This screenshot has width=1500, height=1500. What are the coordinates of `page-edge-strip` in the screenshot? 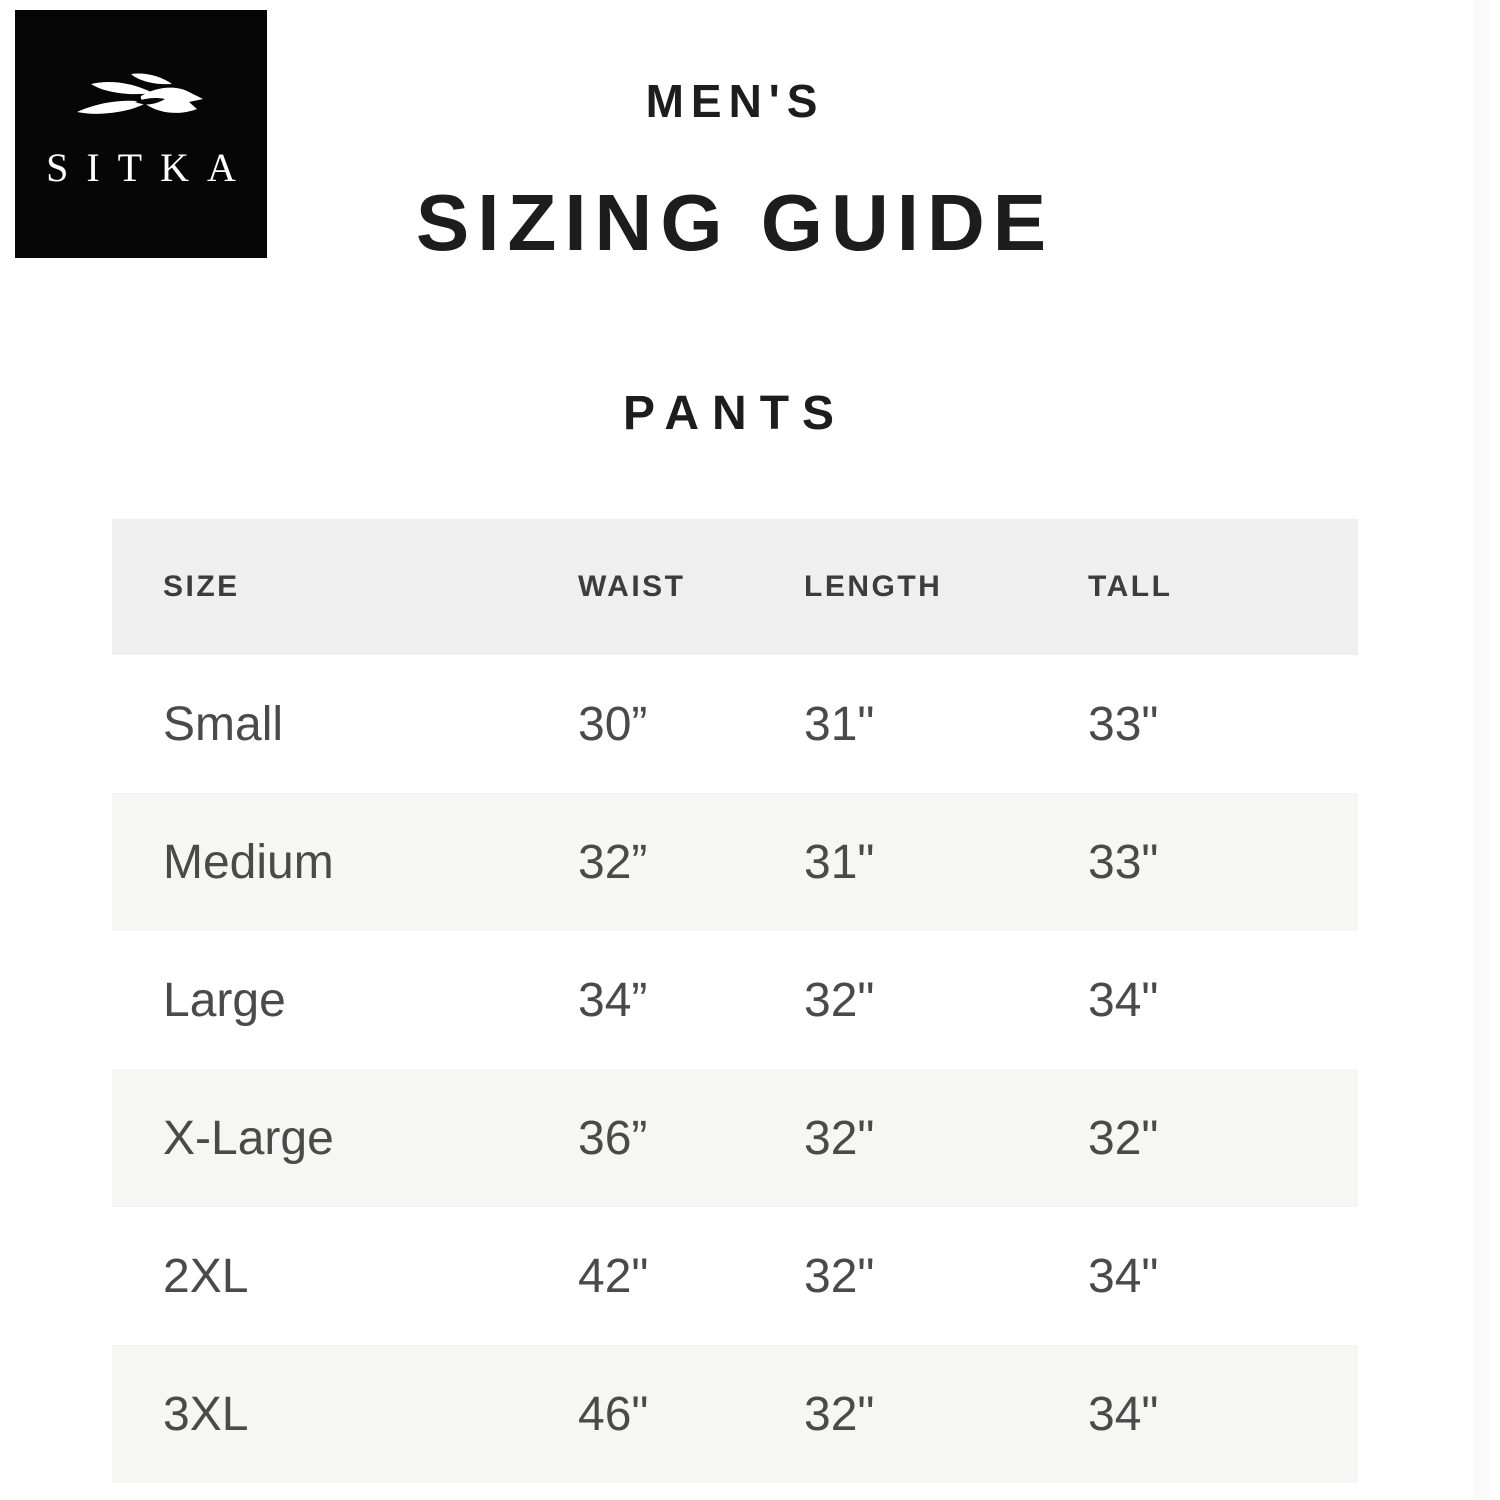 It's located at (1481, 750).